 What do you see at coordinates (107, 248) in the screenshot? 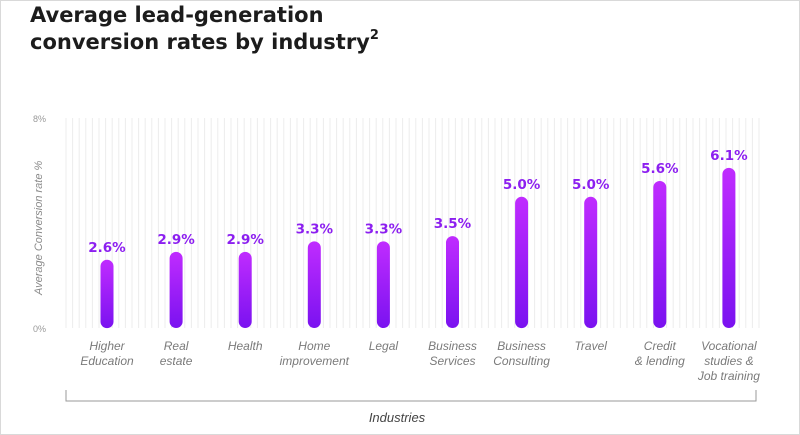
I see `bar-value-label: 2.6%` at bounding box center [107, 248].